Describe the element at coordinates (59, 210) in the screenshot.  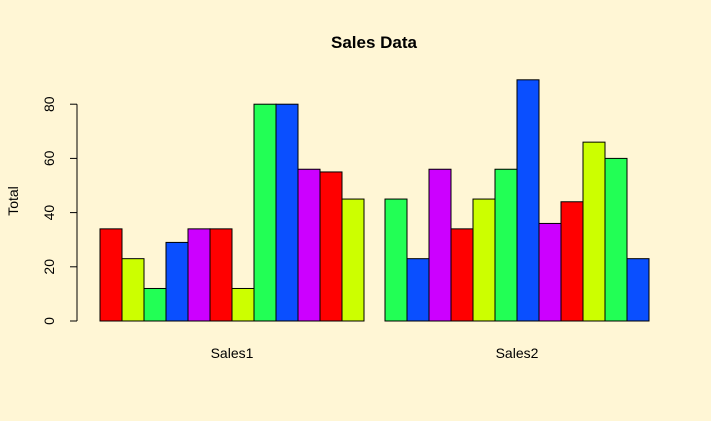
I see `y-axis: 0 20 40 60 80` at that location.